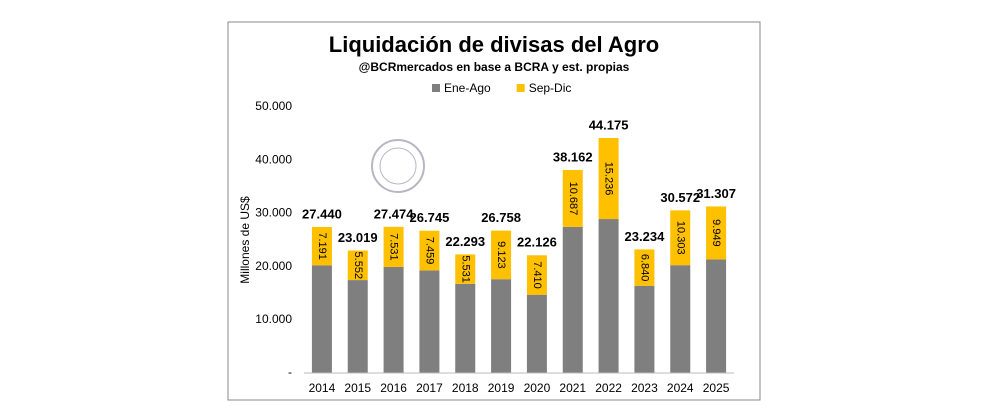 The image size is (988, 419). What do you see at coordinates (716, 193) in the screenshot?
I see `total-label: 31.307` at bounding box center [716, 193].